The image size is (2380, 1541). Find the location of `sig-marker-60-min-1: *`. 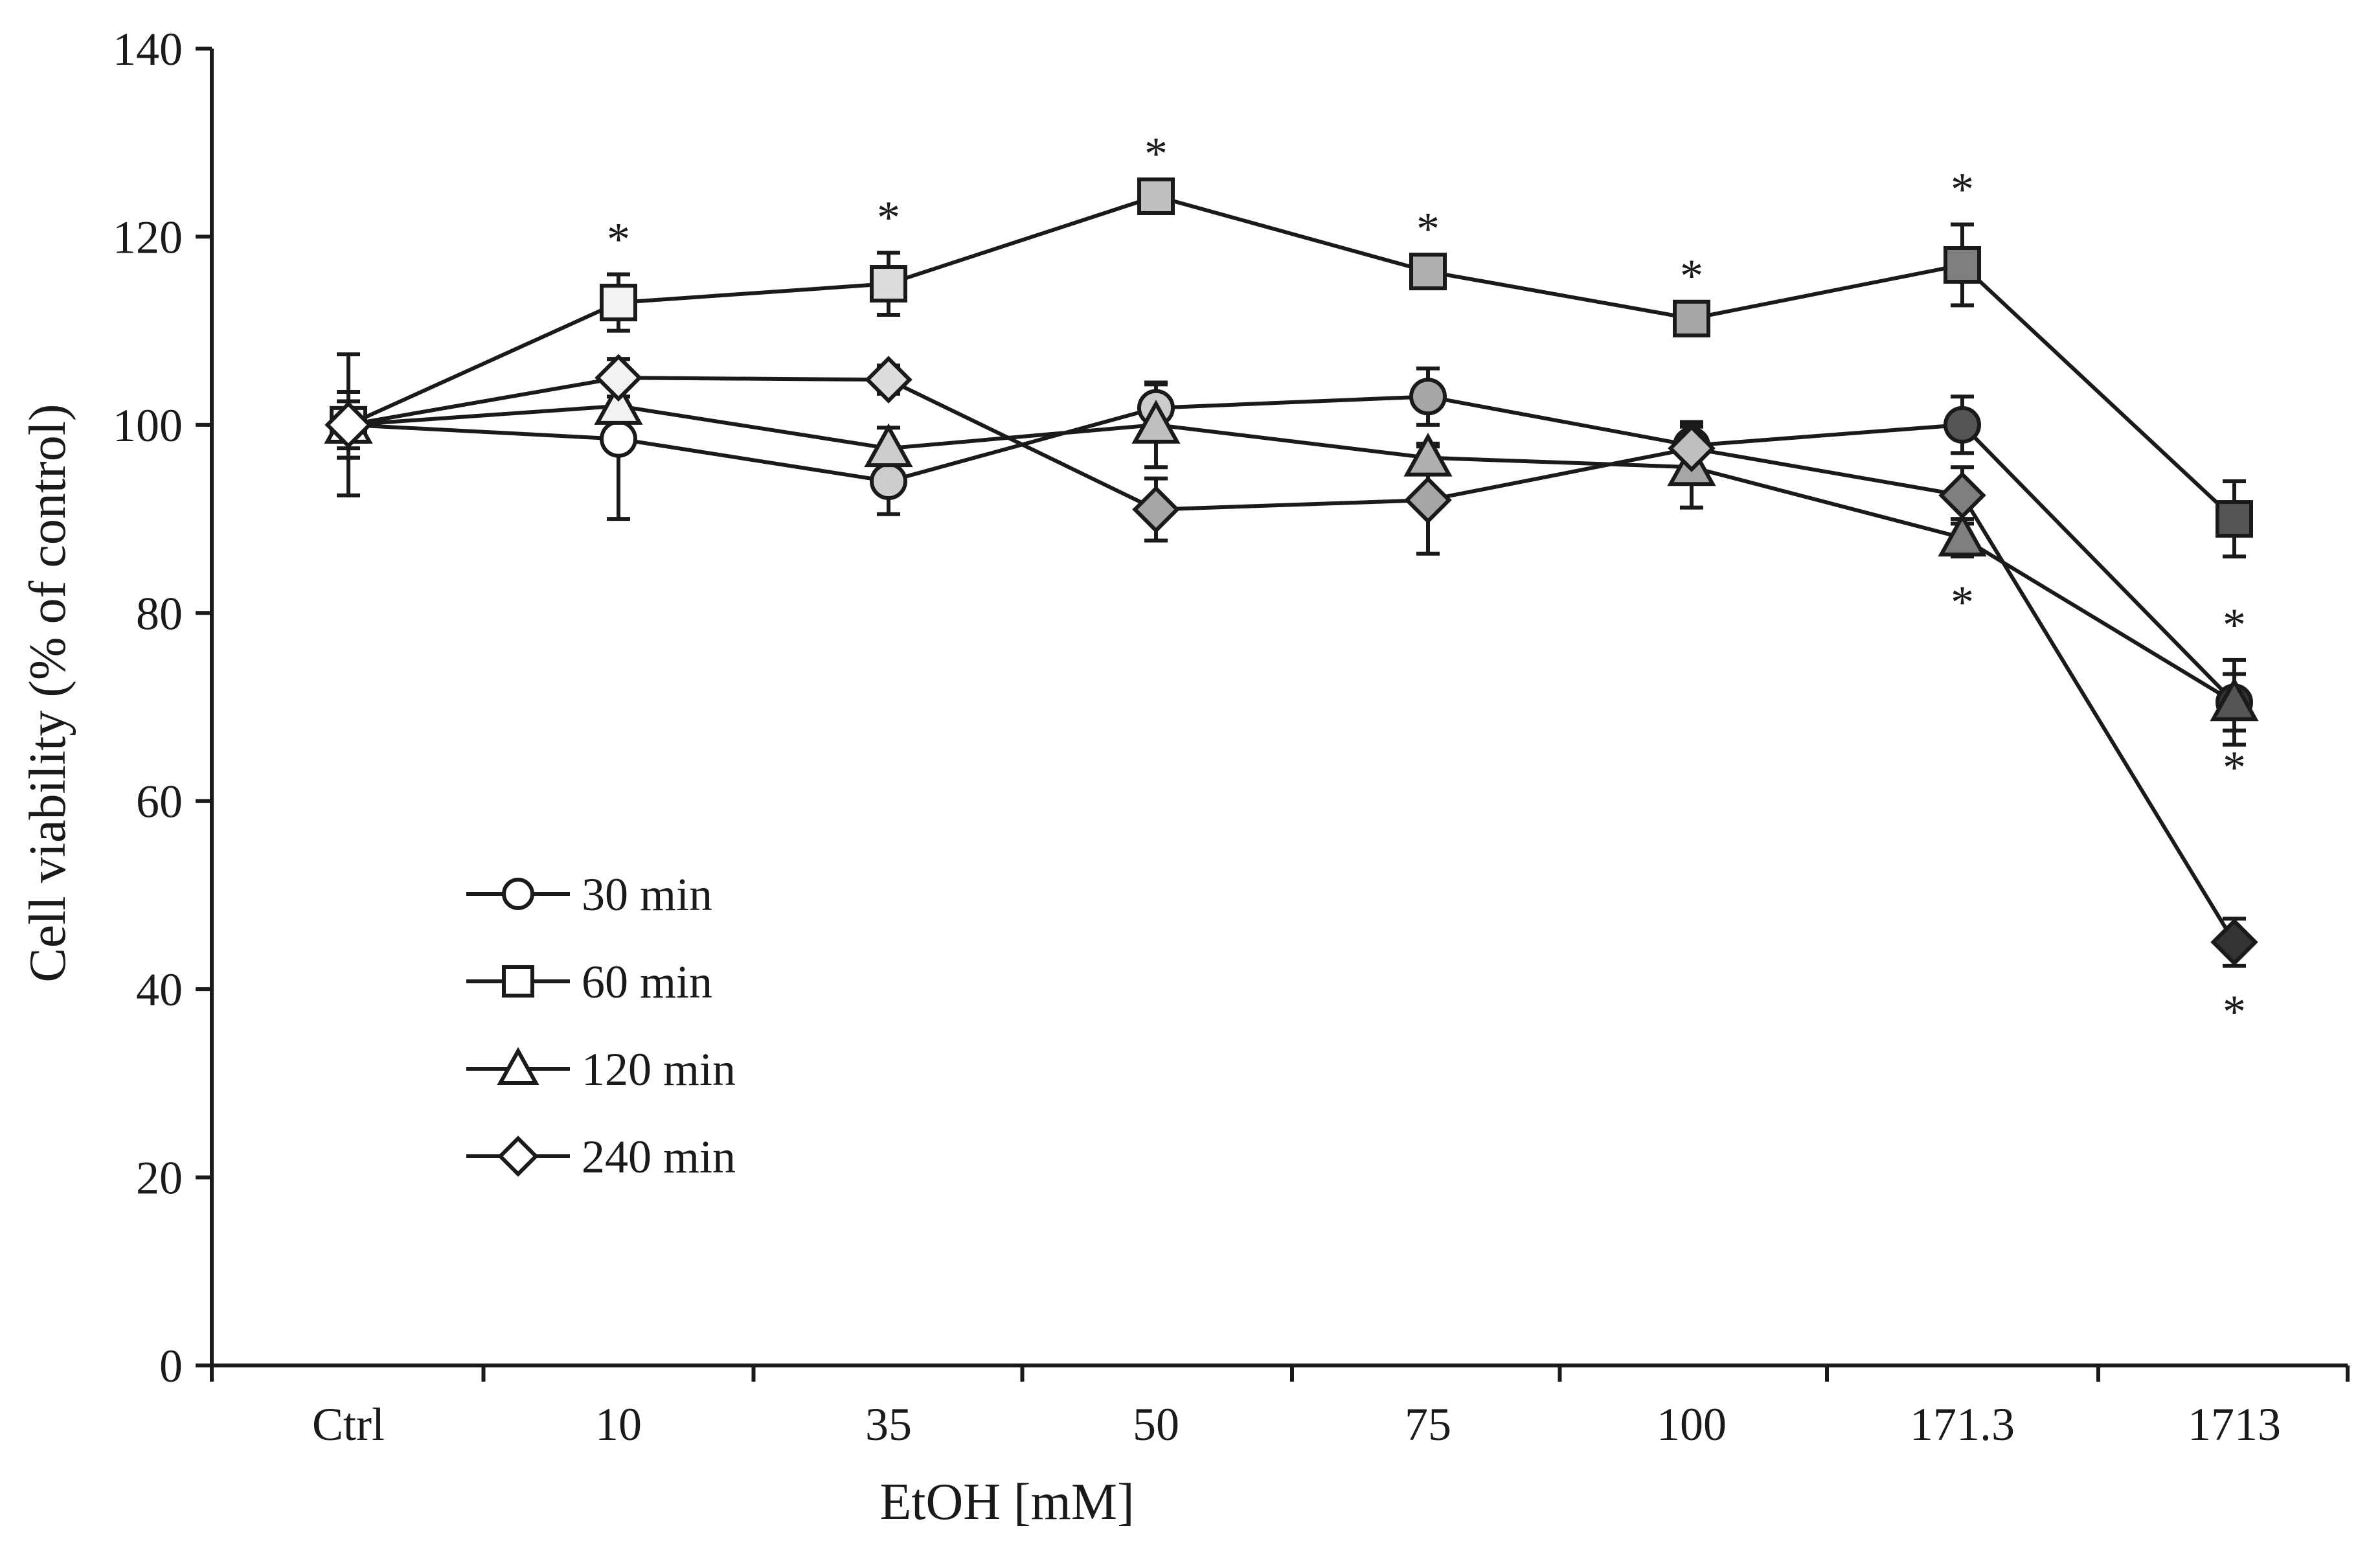

sig-marker-60-min-1: * is located at coordinates (619, 240).